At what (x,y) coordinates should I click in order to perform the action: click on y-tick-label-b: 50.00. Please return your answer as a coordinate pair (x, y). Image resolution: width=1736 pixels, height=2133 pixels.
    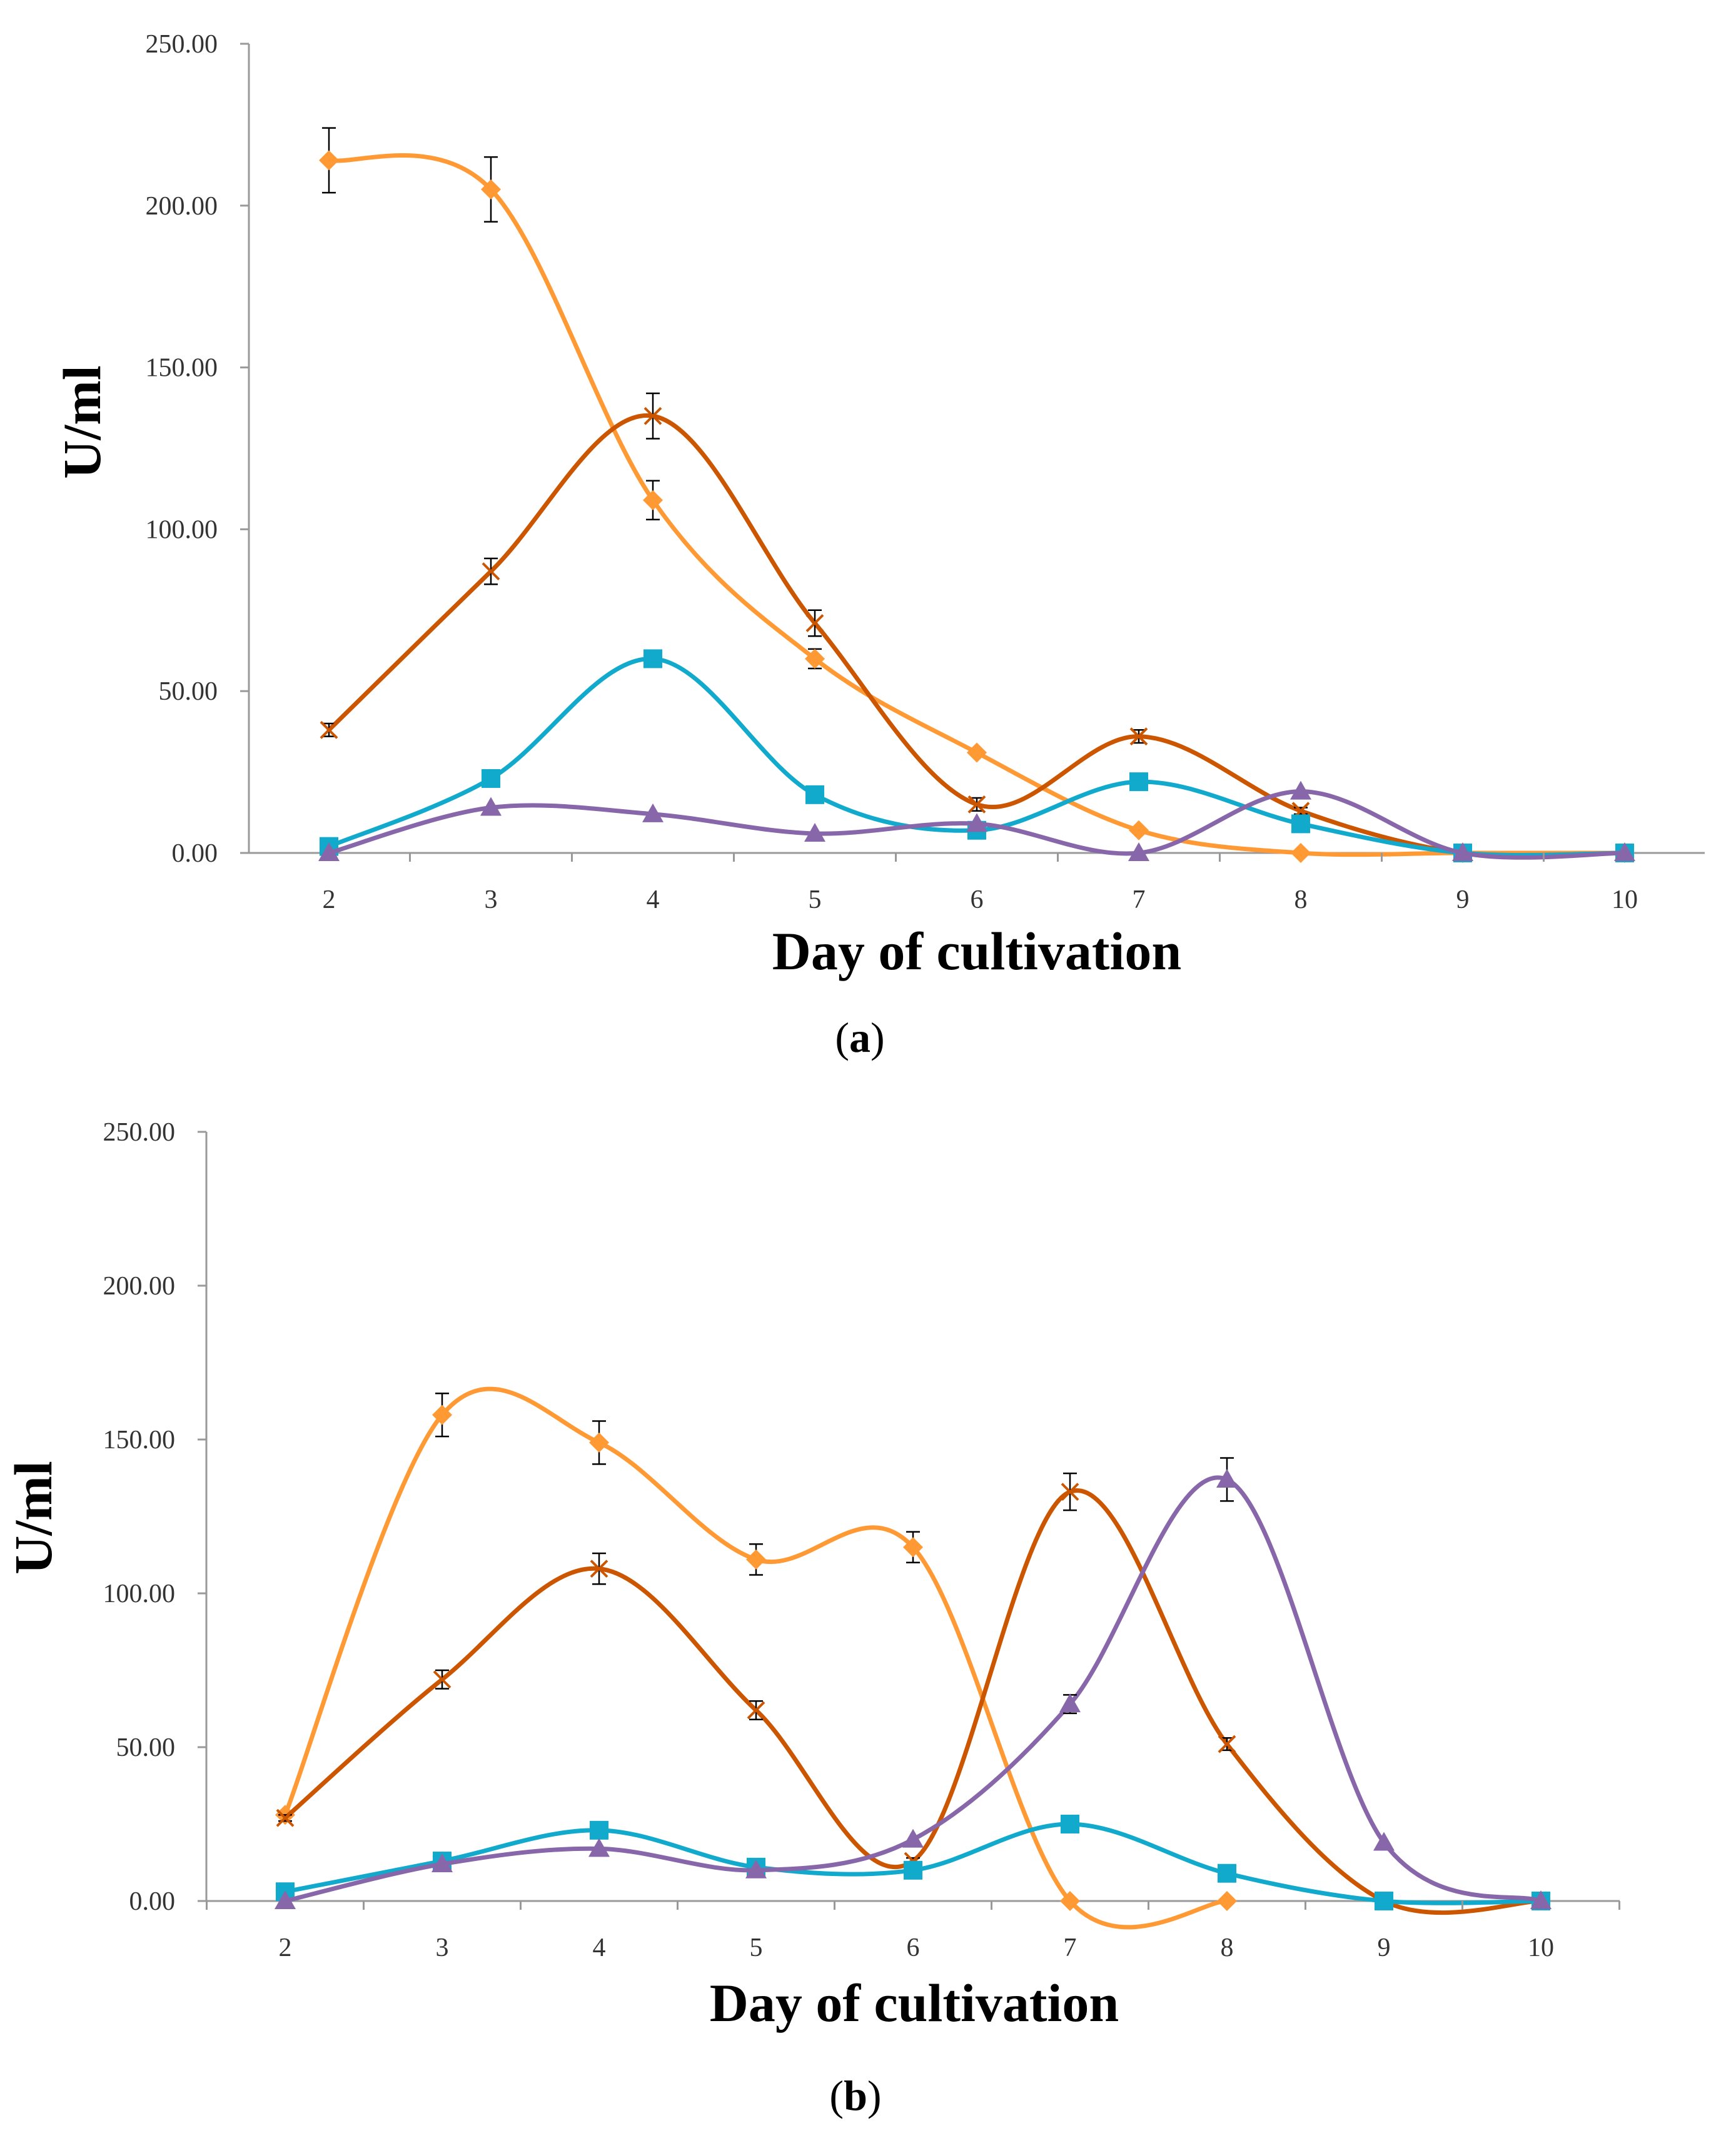
    Looking at the image, I should click on (146, 1747).